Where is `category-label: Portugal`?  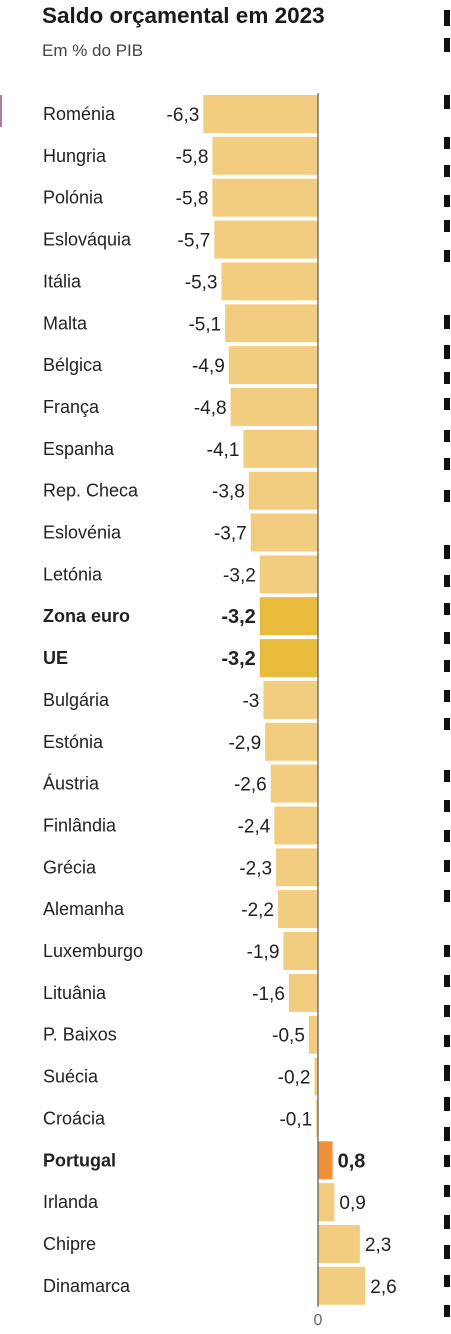 category-label: Portugal is located at coordinates (79, 1160).